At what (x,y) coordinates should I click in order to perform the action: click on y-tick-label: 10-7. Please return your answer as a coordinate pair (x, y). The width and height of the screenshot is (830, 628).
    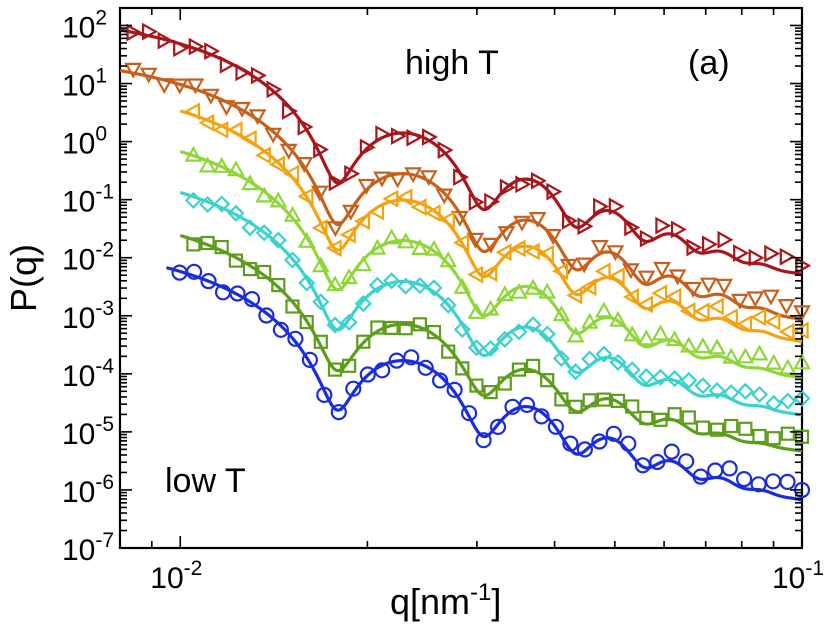
    Looking at the image, I should click on (88, 548).